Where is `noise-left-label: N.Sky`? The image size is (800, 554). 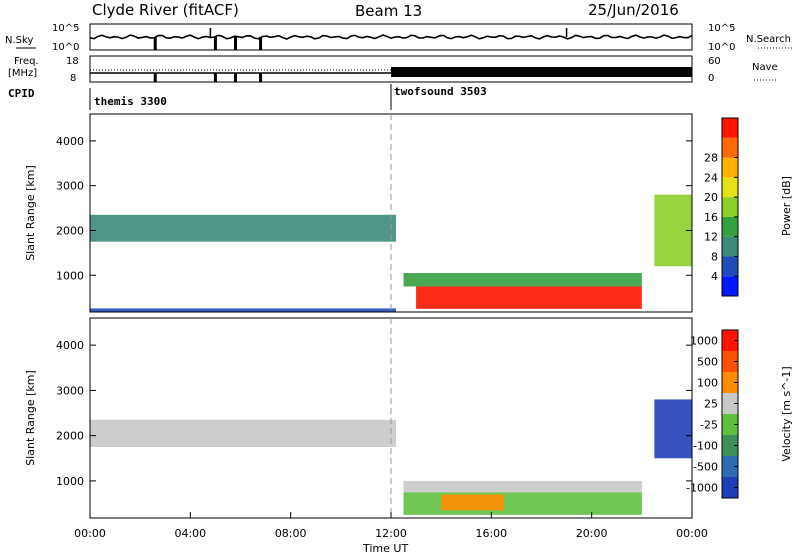 noise-left-label: N.Sky is located at coordinates (19, 40).